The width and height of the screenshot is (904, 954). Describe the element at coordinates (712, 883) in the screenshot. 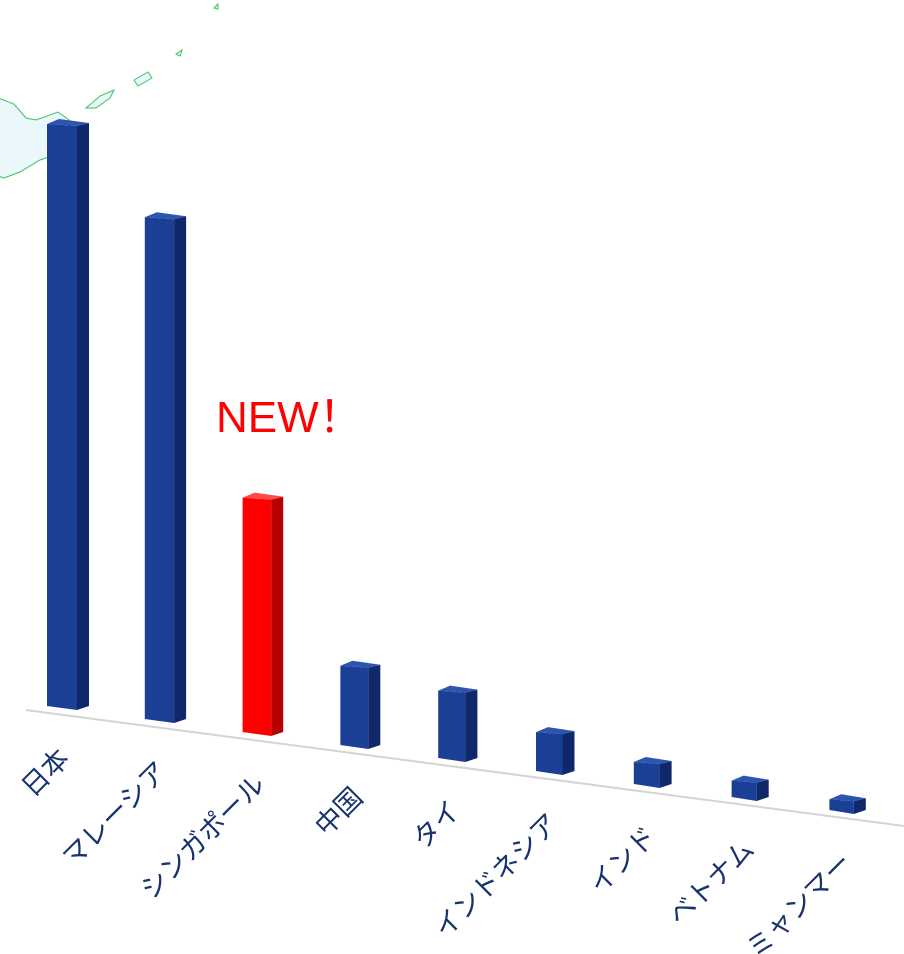

I see `x-tick-label: ベトナム` at that location.